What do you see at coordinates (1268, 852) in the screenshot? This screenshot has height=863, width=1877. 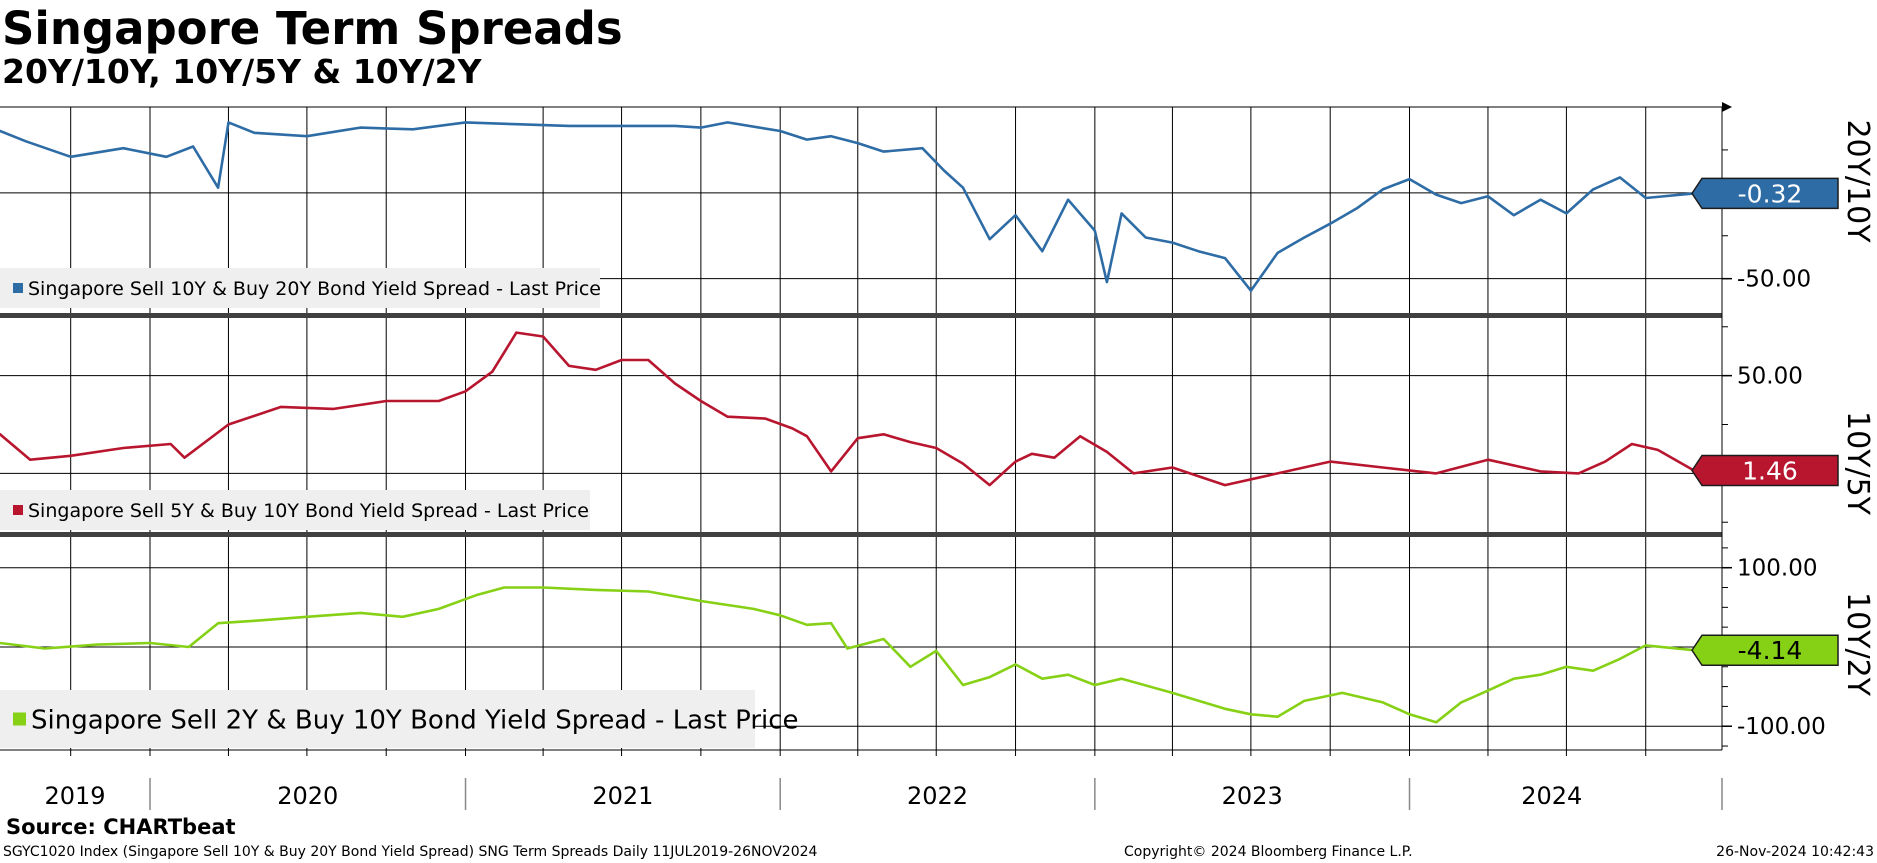 I see `footer-copyright: Copyright© 2024 Bloomberg Finance L.P.` at bounding box center [1268, 852].